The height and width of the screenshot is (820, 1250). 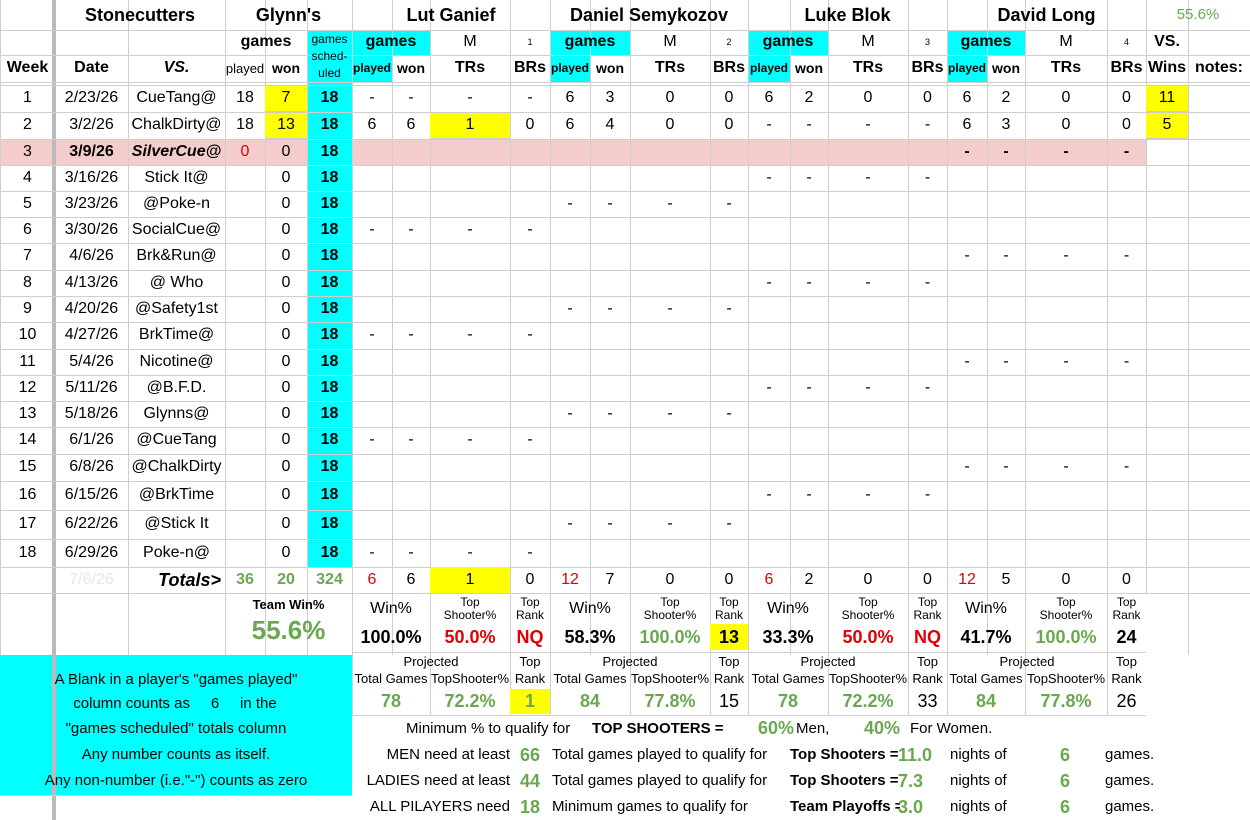 I want to click on note-line: 6, so click(x=215, y=704).